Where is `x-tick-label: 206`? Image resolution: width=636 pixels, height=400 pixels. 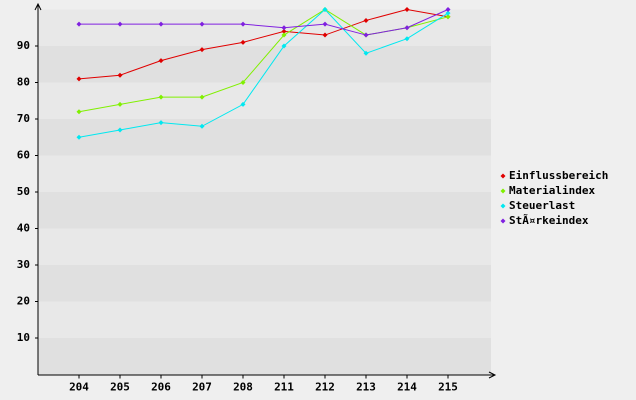
x-tick-label: 206 is located at coordinates (161, 387).